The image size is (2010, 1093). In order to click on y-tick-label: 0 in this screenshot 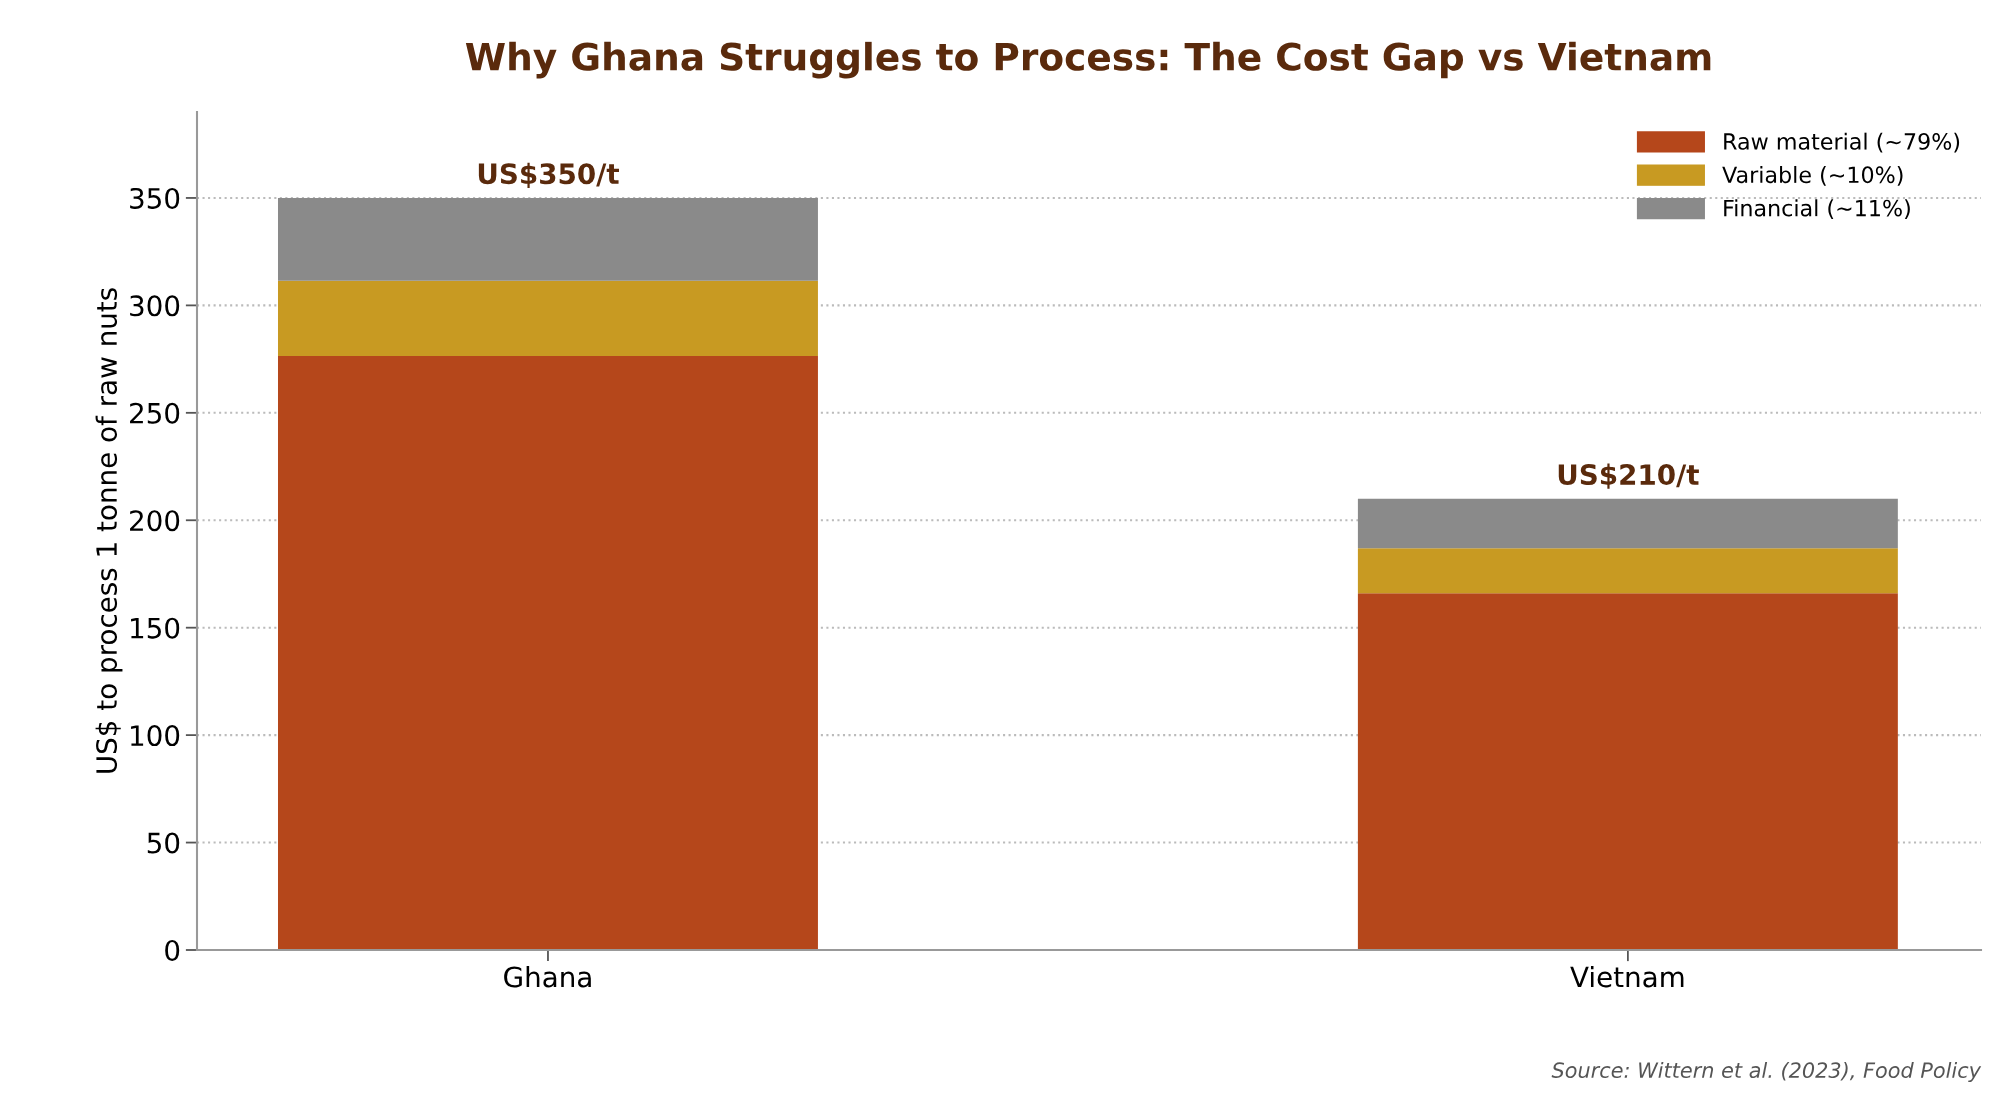, I will do `click(172, 950)`.